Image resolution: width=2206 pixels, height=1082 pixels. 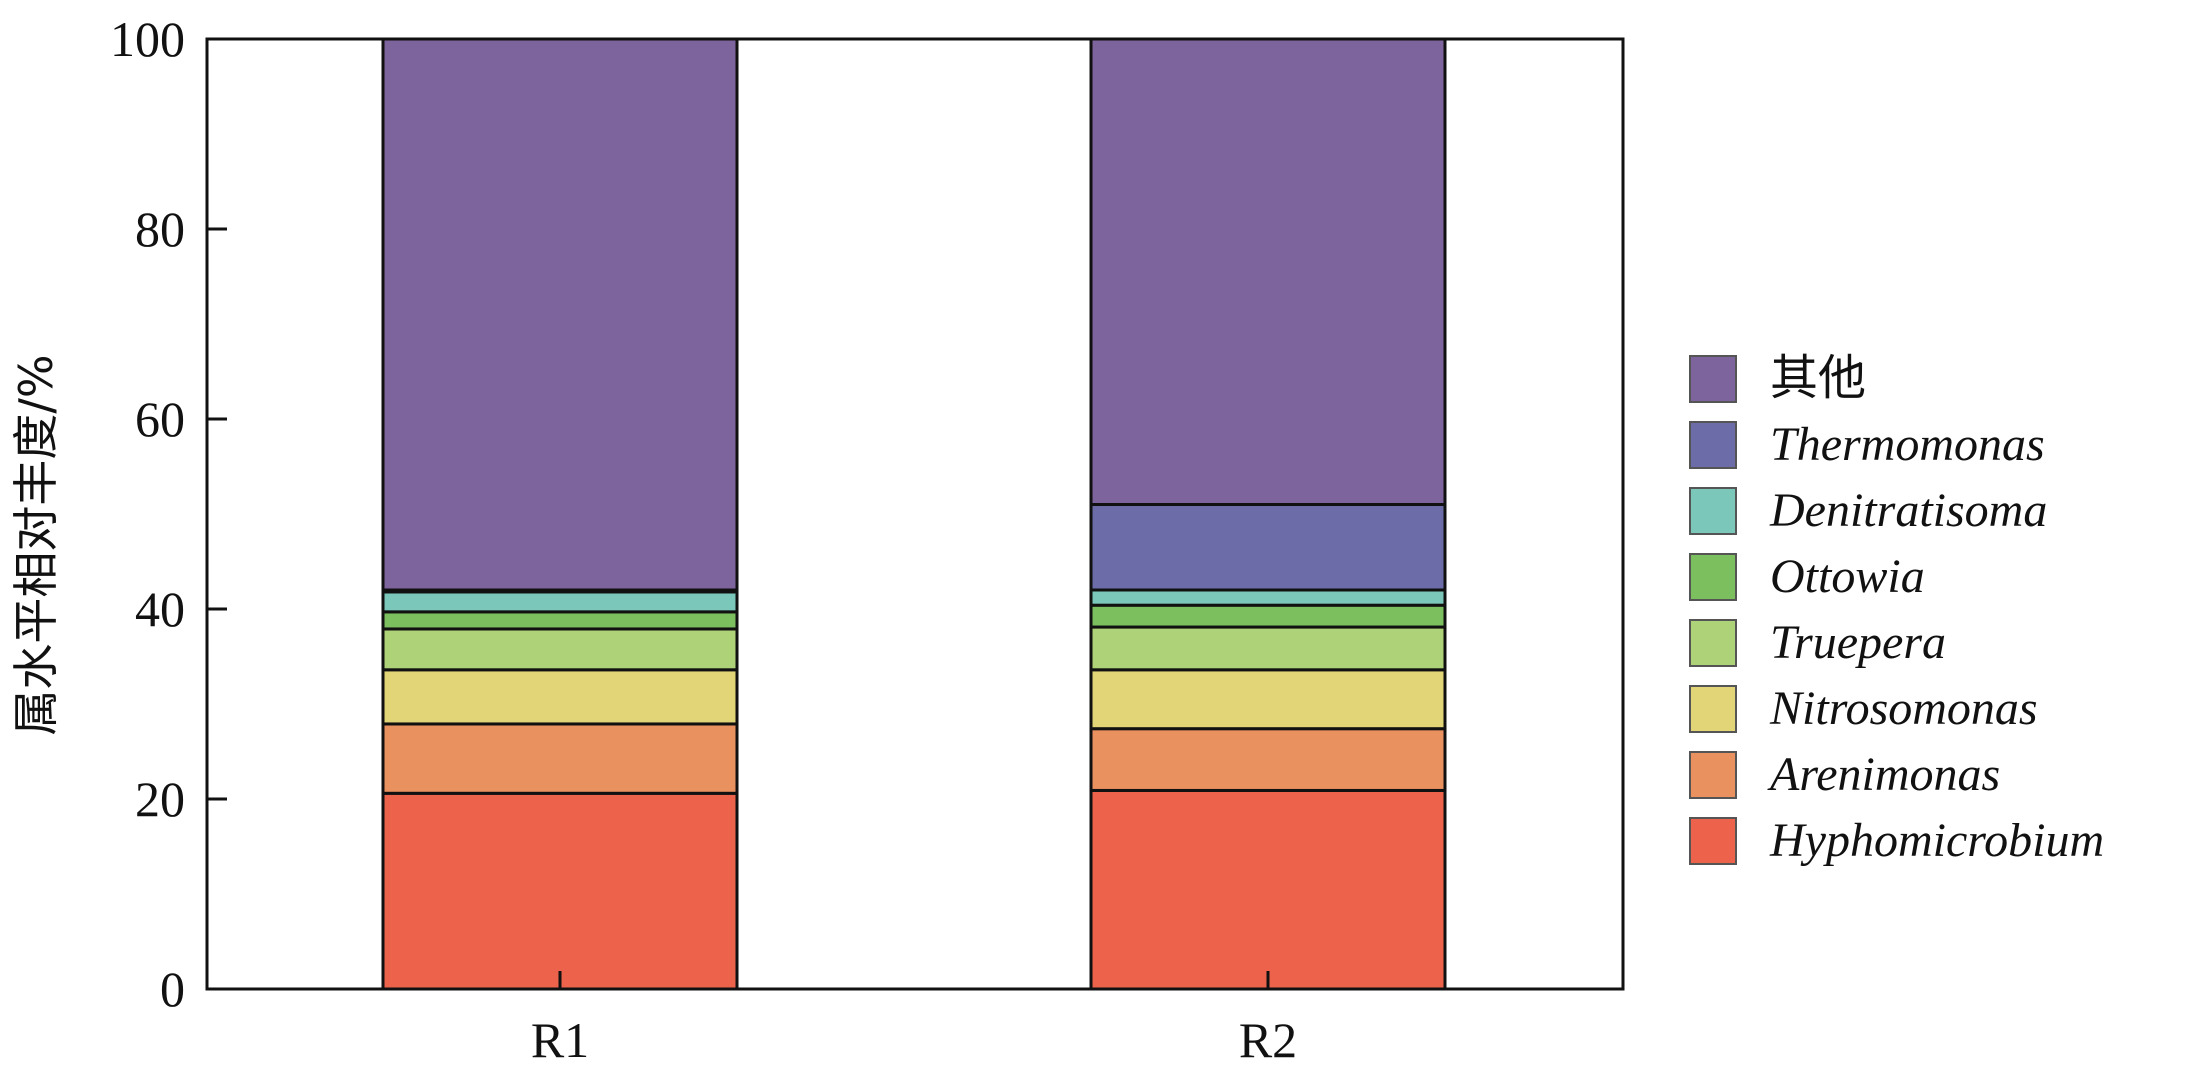 What do you see at coordinates (1847, 576) in the screenshot?
I see `legend-label: Ottowia` at bounding box center [1847, 576].